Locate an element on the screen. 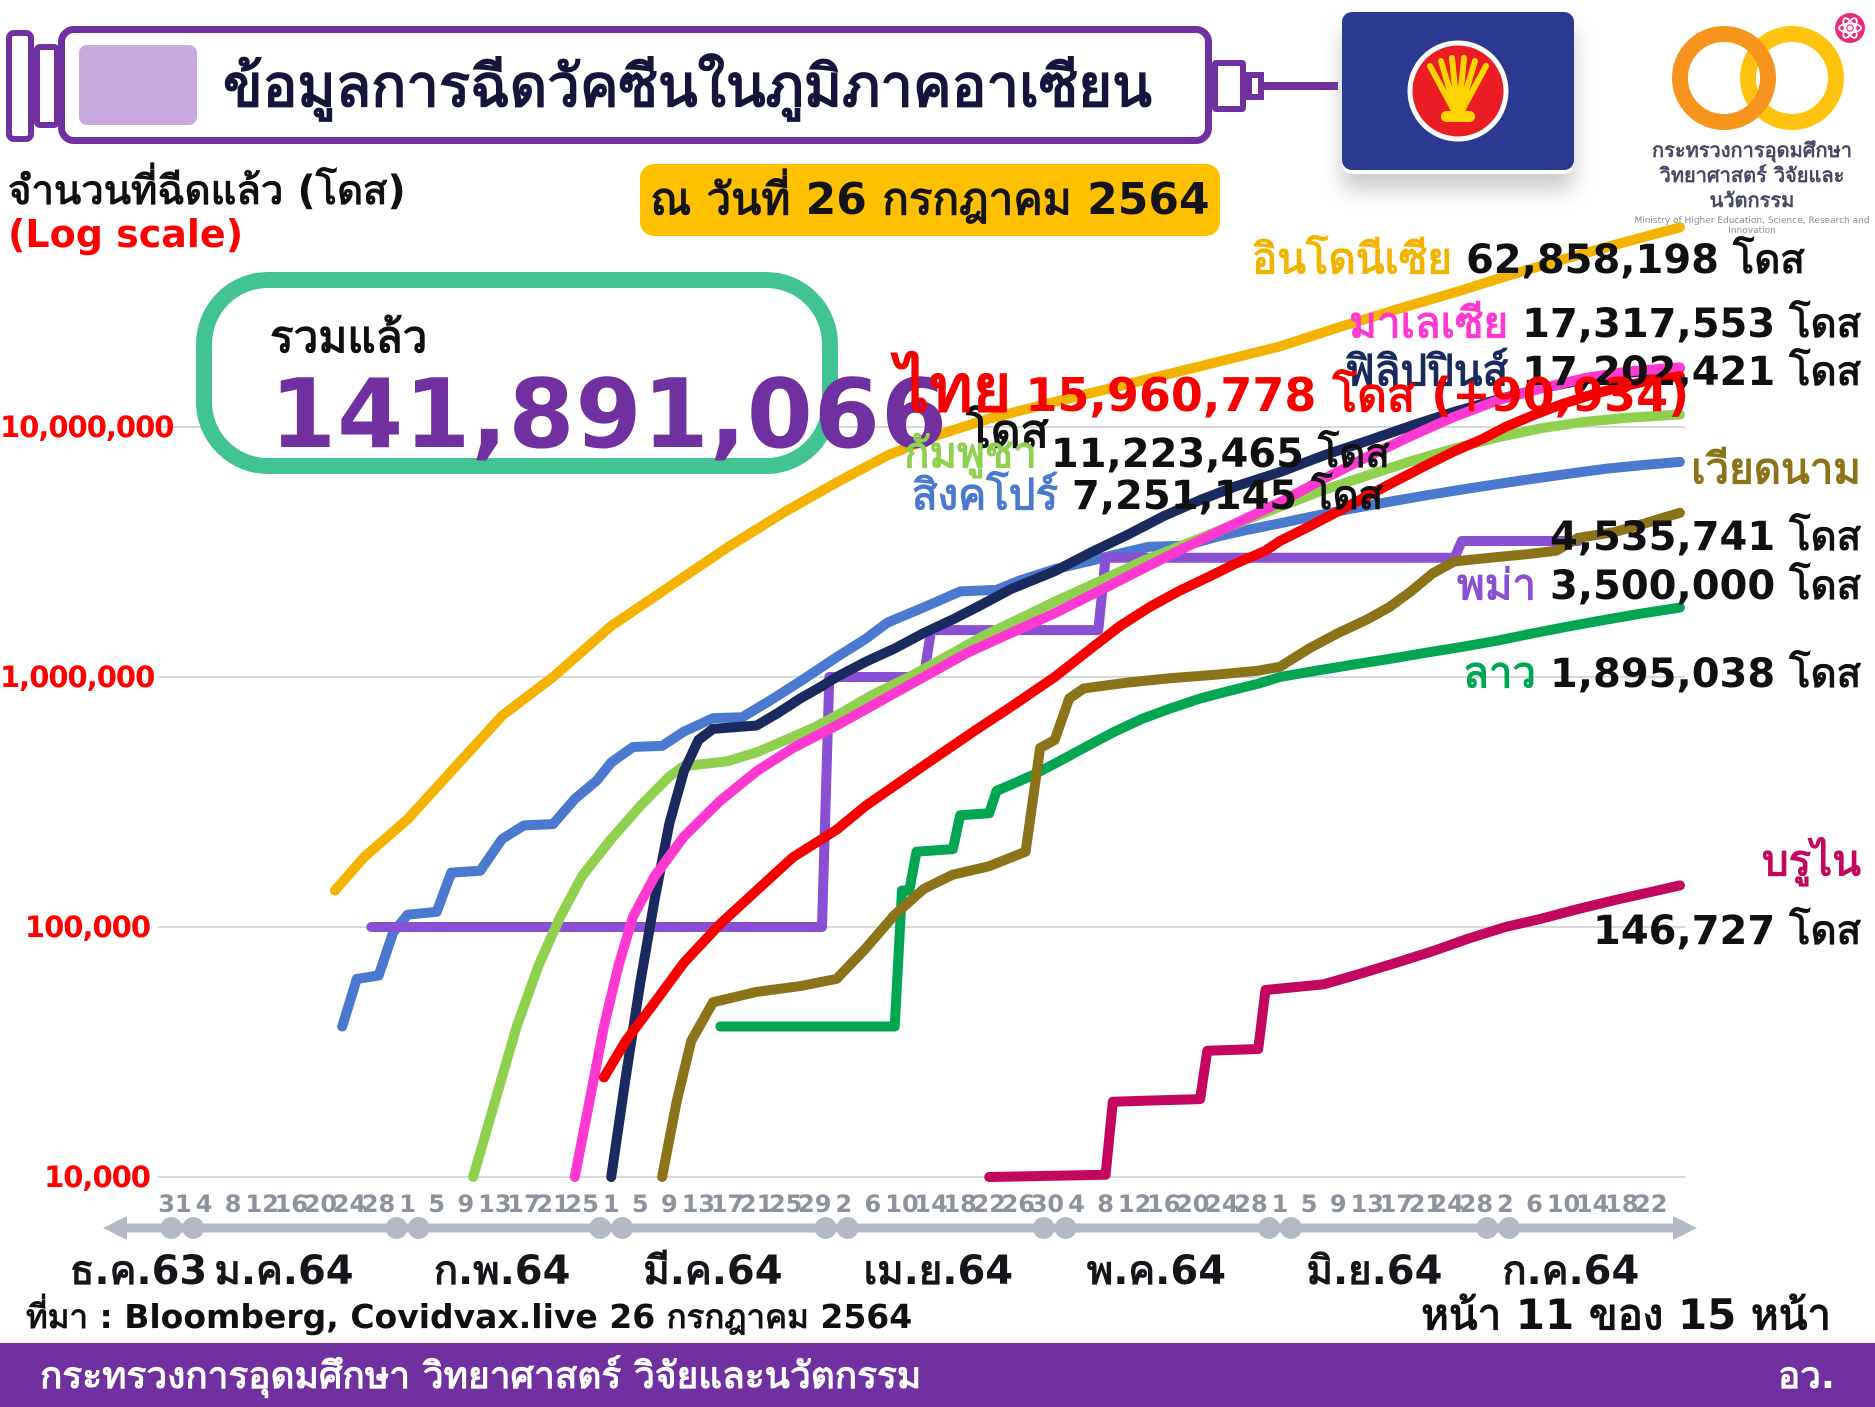 The height and width of the screenshot is (1407, 1875). total-label: รวมแล้ว is located at coordinates (349, 337).